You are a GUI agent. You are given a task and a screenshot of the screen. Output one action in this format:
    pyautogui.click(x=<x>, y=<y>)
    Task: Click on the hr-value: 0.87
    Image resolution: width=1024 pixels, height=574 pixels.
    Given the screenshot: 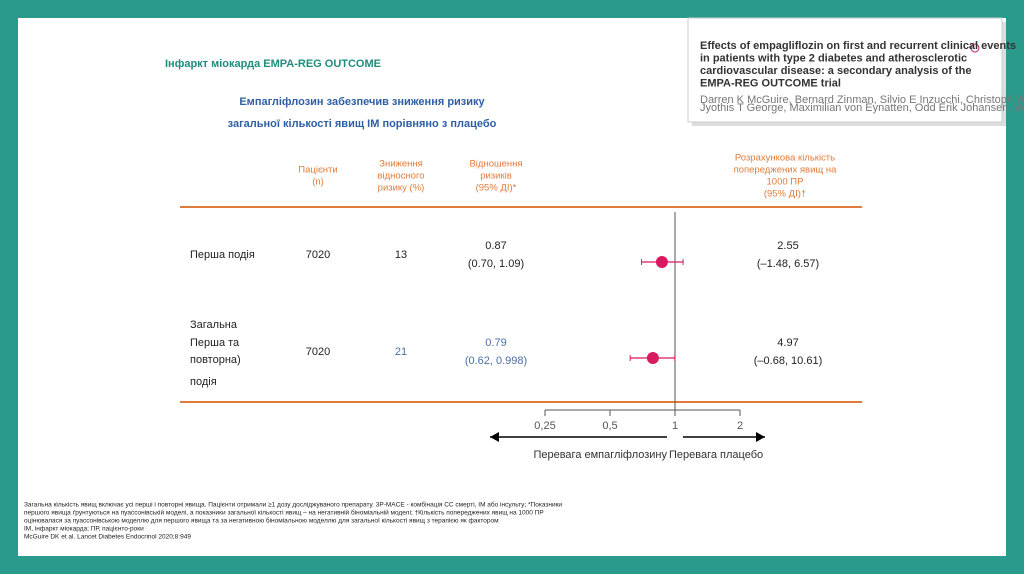 What is the action you would take?
    pyautogui.click(x=495, y=246)
    